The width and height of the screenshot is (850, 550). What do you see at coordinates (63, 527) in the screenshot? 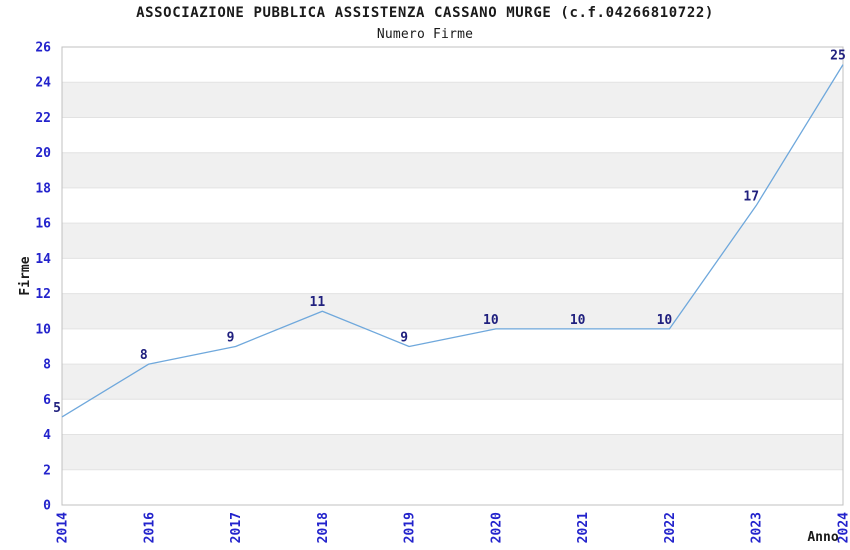
I see `x-tick-label: 2014` at bounding box center [63, 527].